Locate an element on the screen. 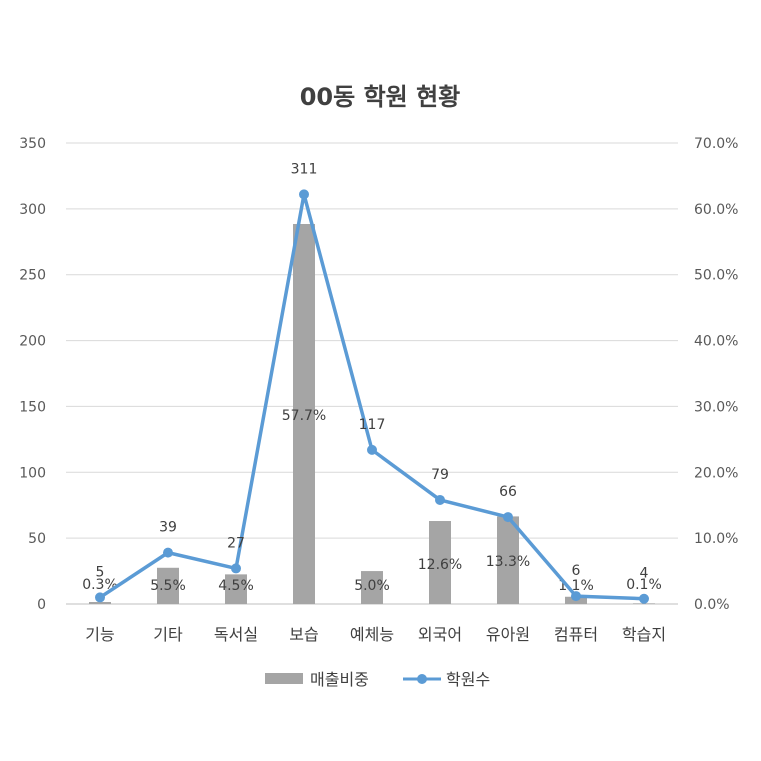 Image resolution: width=761 pixels, height=761 pixels. bar-data-label: 12.6% is located at coordinates (440, 565).